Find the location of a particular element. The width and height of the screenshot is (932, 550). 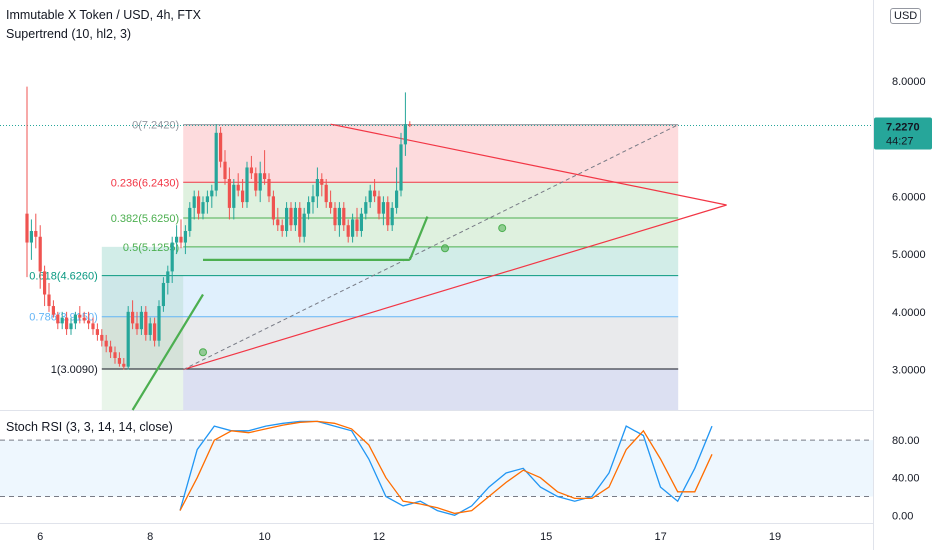

fib-level-label: 0.382(5.6250) is located at coordinates (145, 219).